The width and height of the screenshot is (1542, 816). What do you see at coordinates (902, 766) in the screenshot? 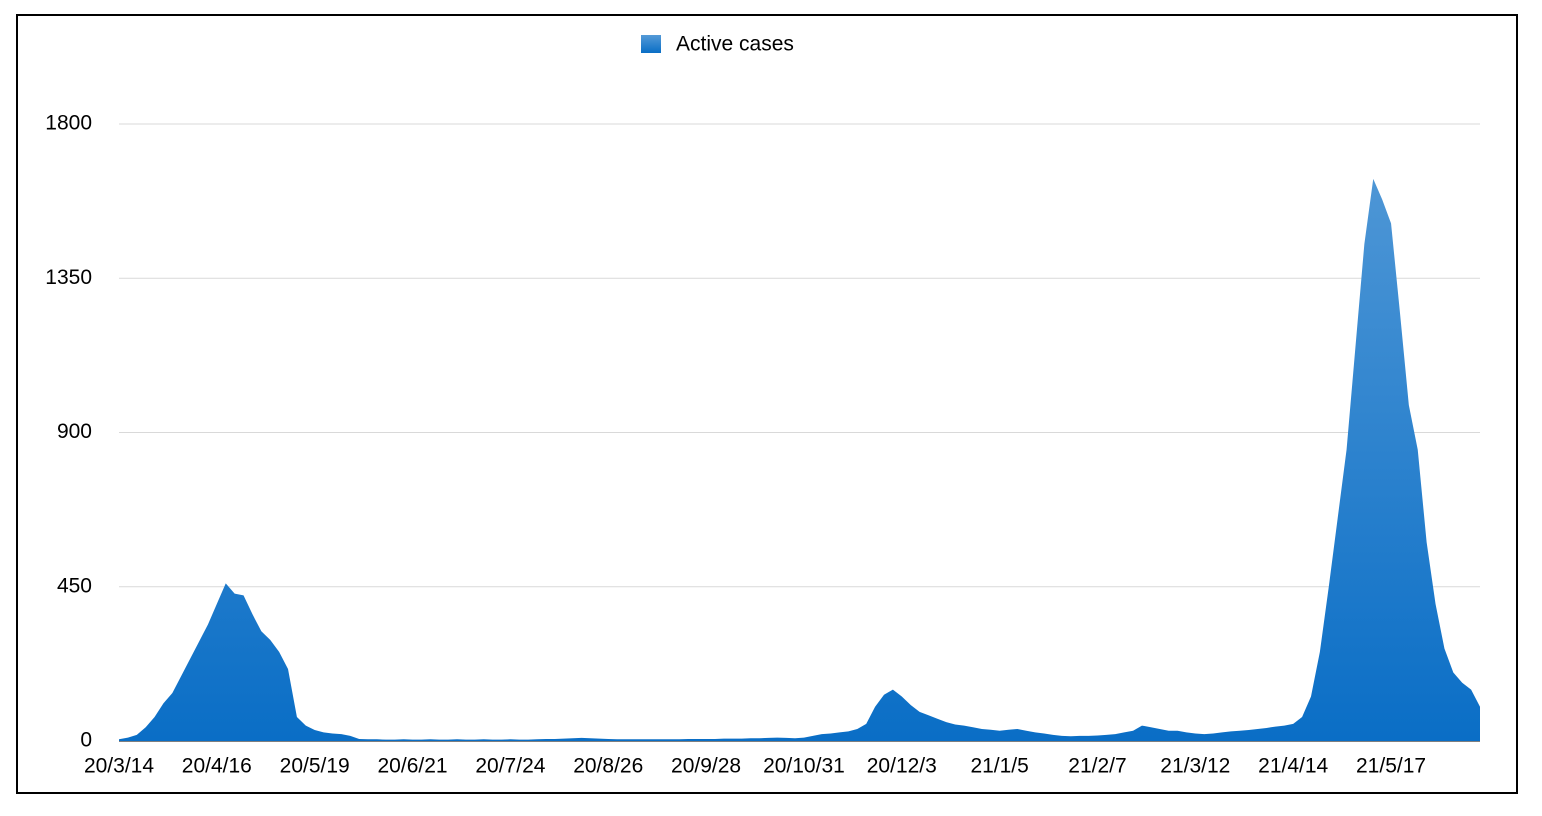
I see `x-tick-label: 20/12/3` at bounding box center [902, 766].